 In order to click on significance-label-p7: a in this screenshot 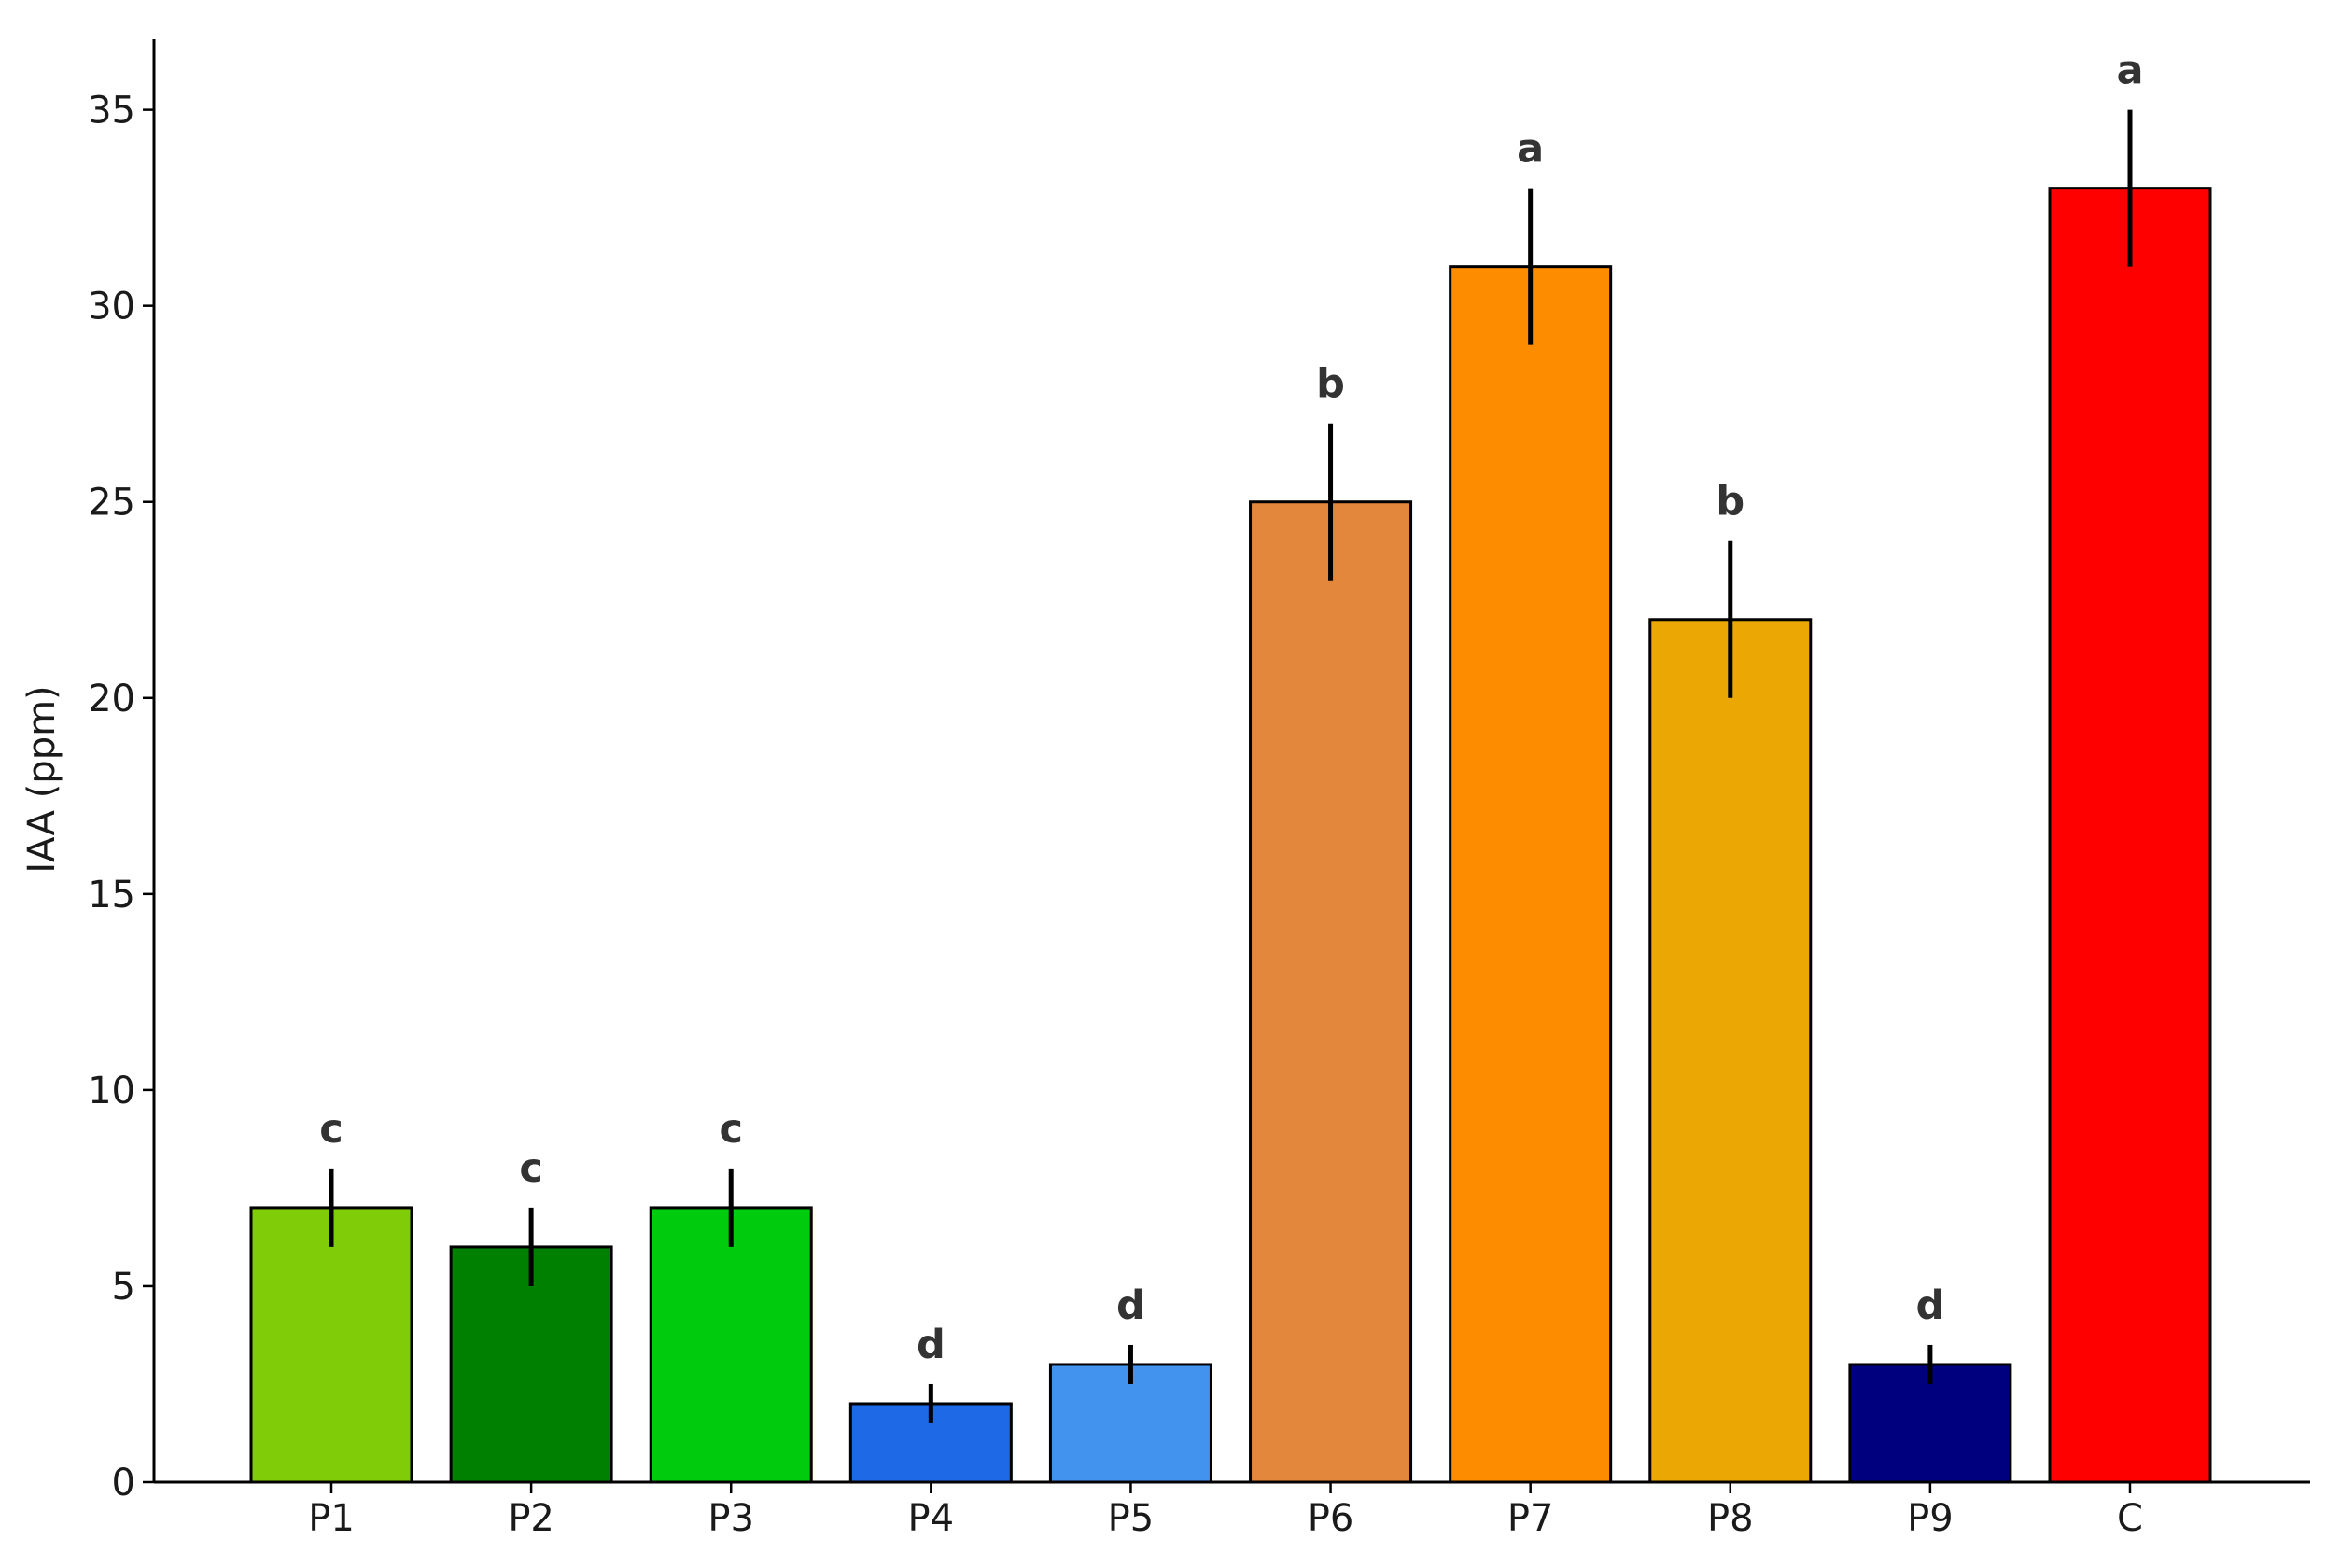, I will do `click(1530, 149)`.